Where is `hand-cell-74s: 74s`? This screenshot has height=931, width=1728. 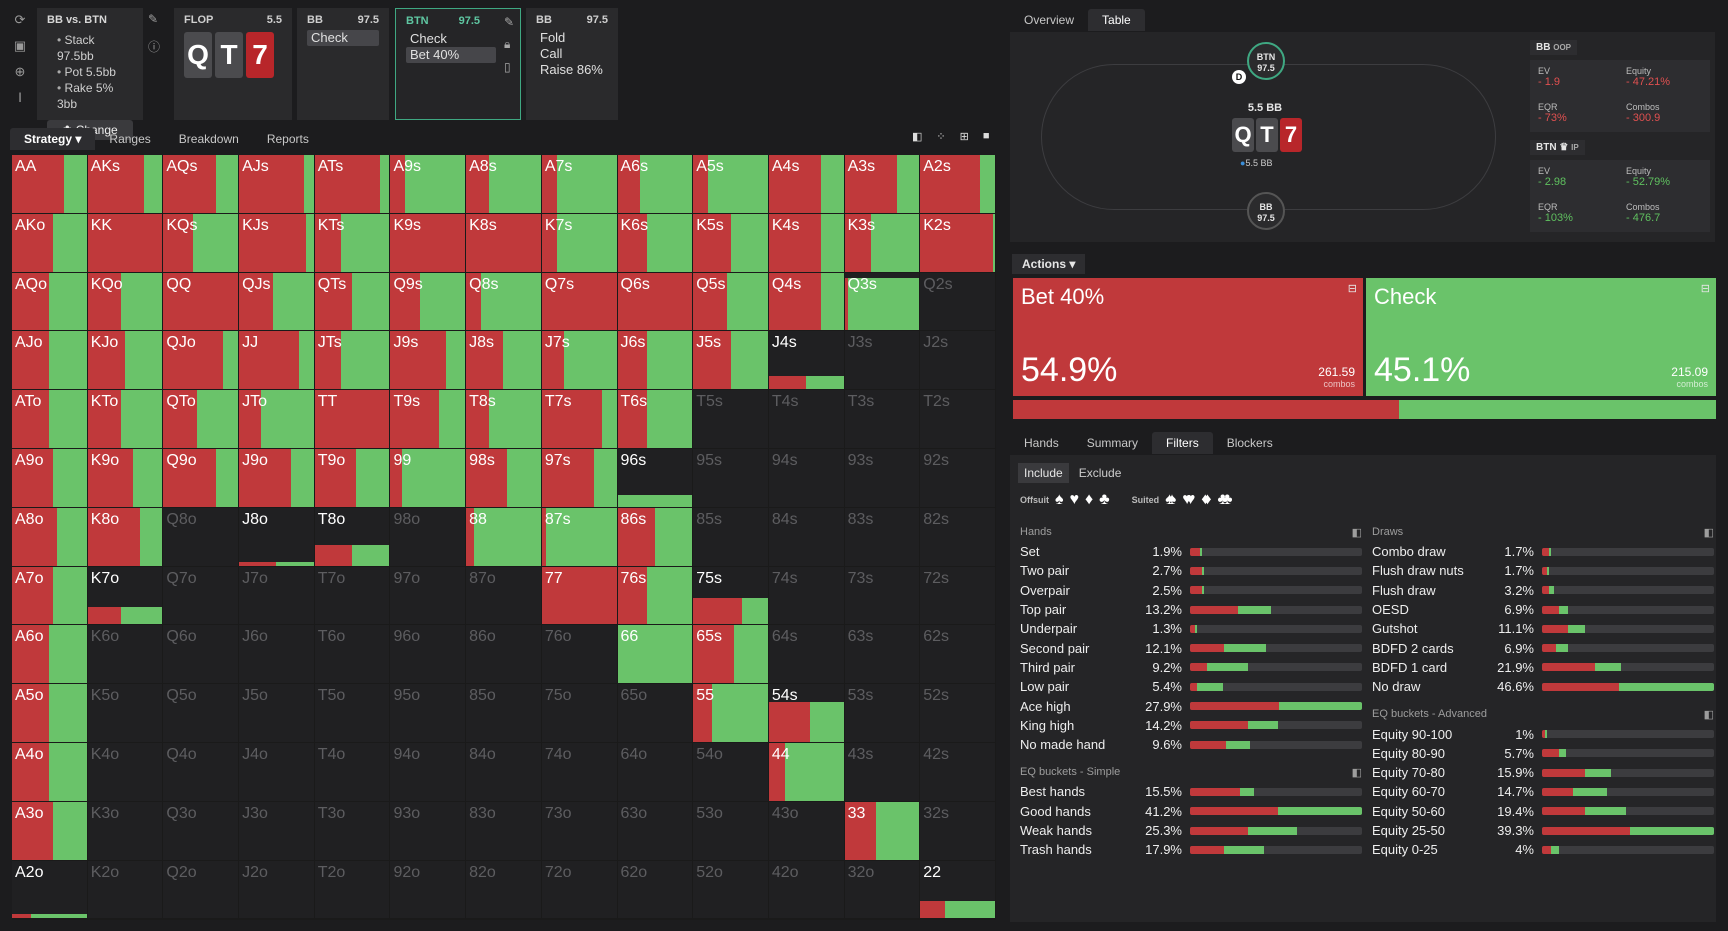
hand-cell-74s: 74s is located at coordinates (806, 596).